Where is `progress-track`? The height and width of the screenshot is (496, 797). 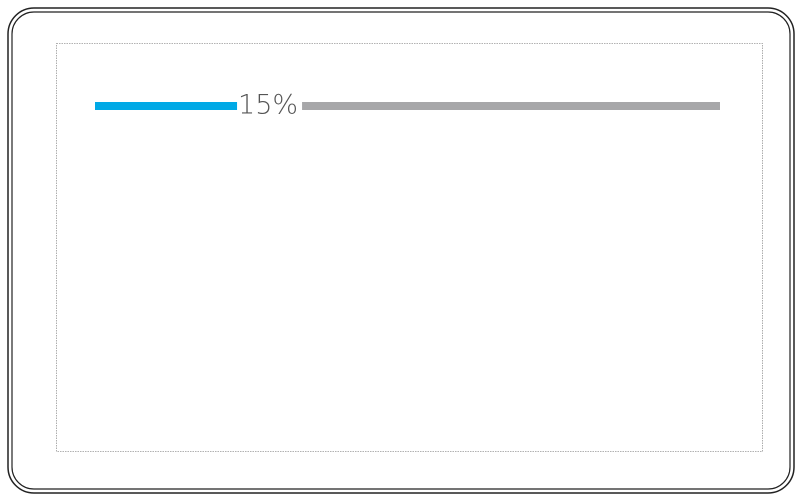
progress-track is located at coordinates (511, 106).